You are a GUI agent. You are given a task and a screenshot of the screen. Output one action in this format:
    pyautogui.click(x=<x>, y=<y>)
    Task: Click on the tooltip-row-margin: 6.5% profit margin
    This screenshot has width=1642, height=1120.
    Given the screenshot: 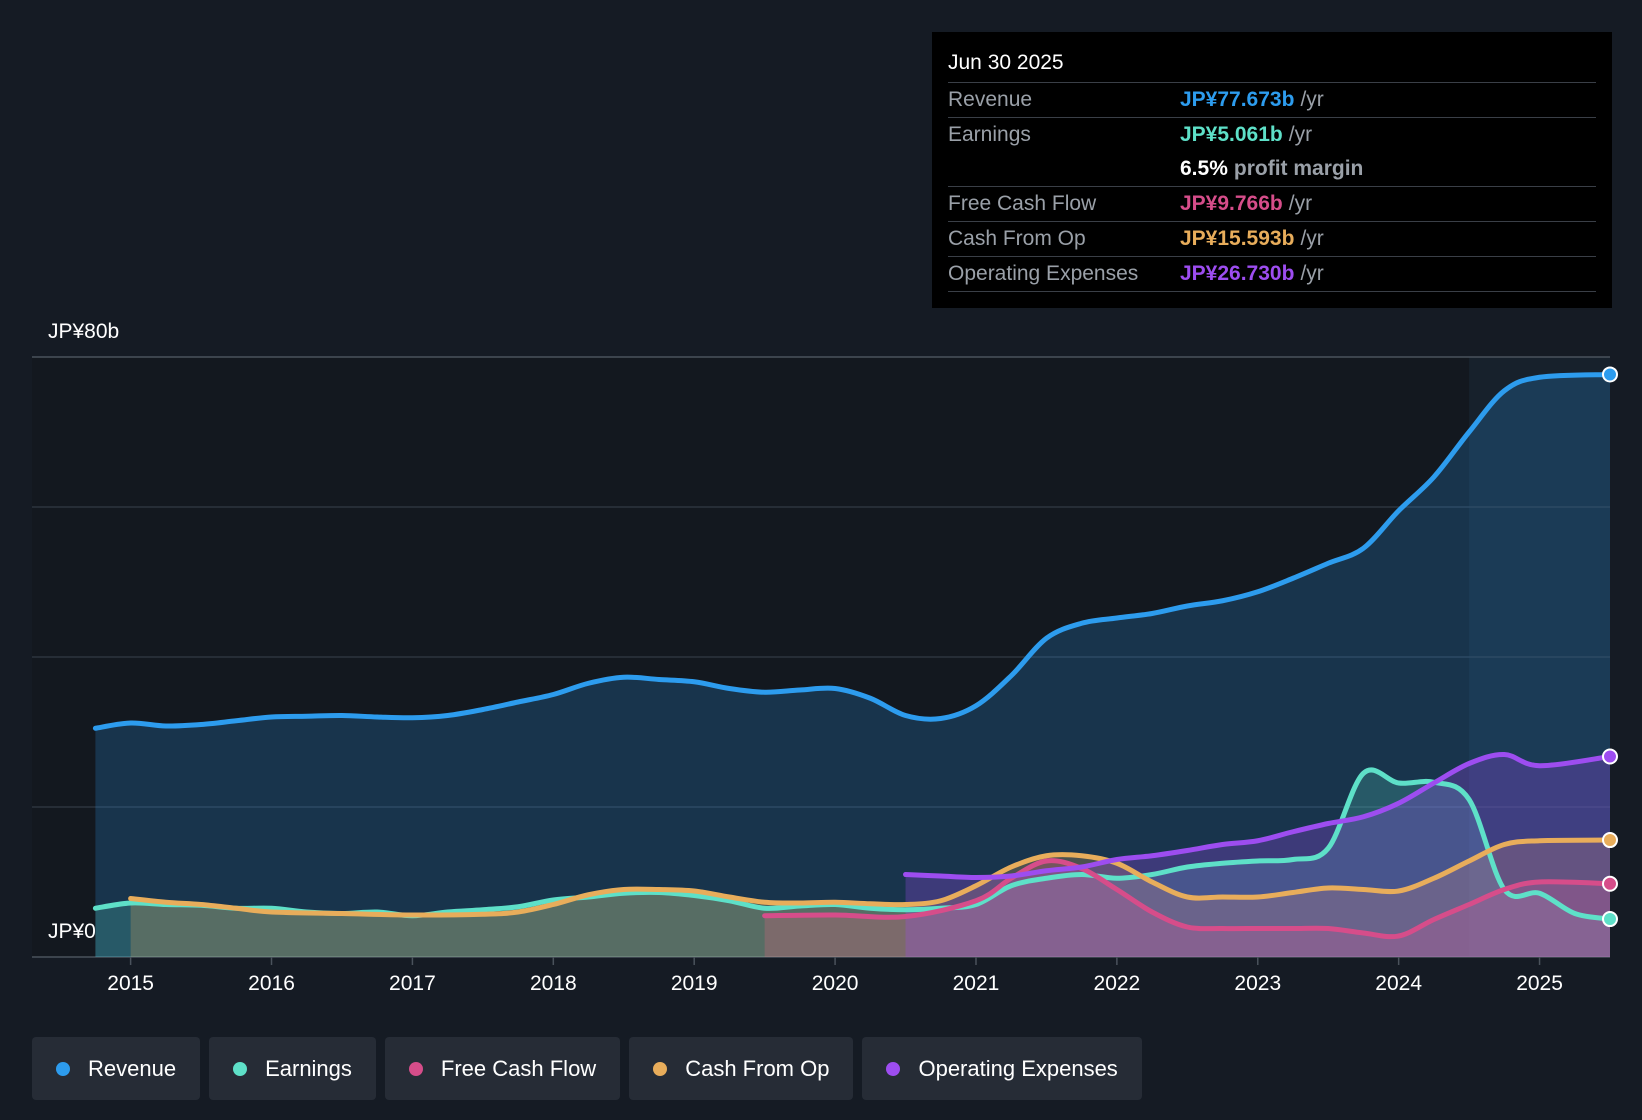 What is the action you would take?
    pyautogui.click(x=1272, y=169)
    